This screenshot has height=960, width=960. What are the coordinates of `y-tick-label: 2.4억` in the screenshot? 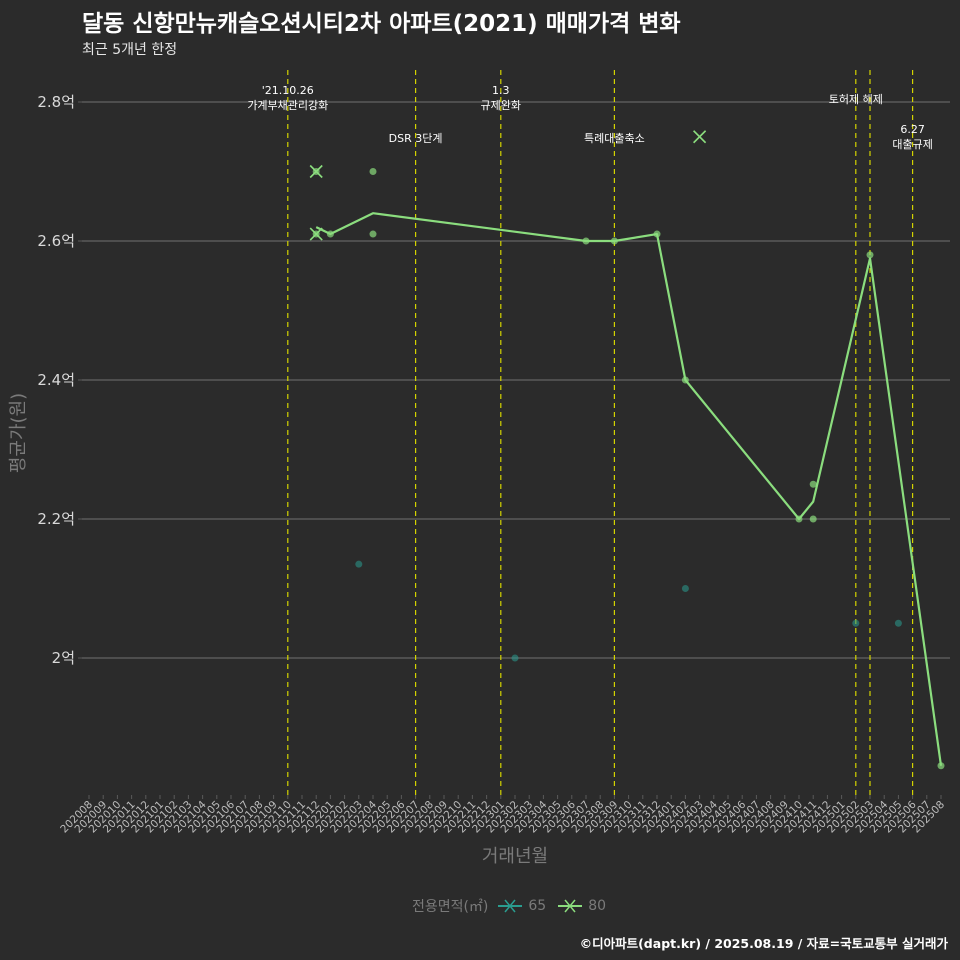 It's located at (56, 380).